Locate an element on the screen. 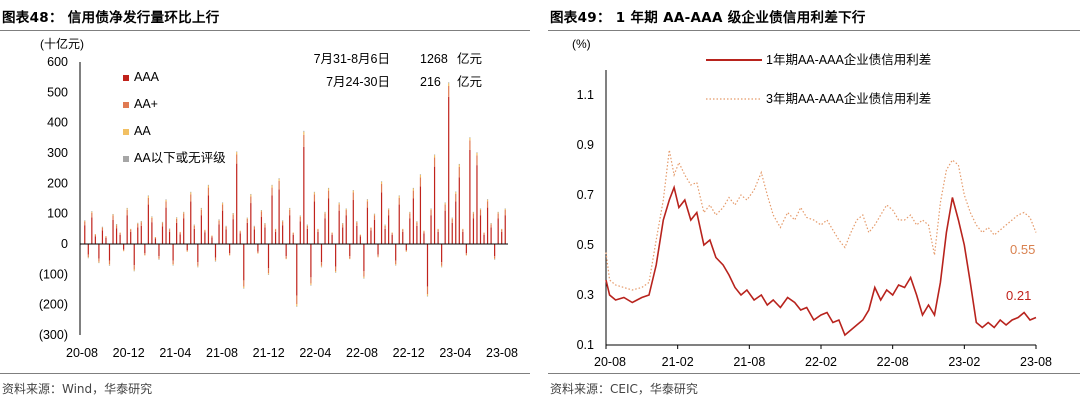 The image size is (1080, 418). bottom-rule is located at coordinates (814, 373).